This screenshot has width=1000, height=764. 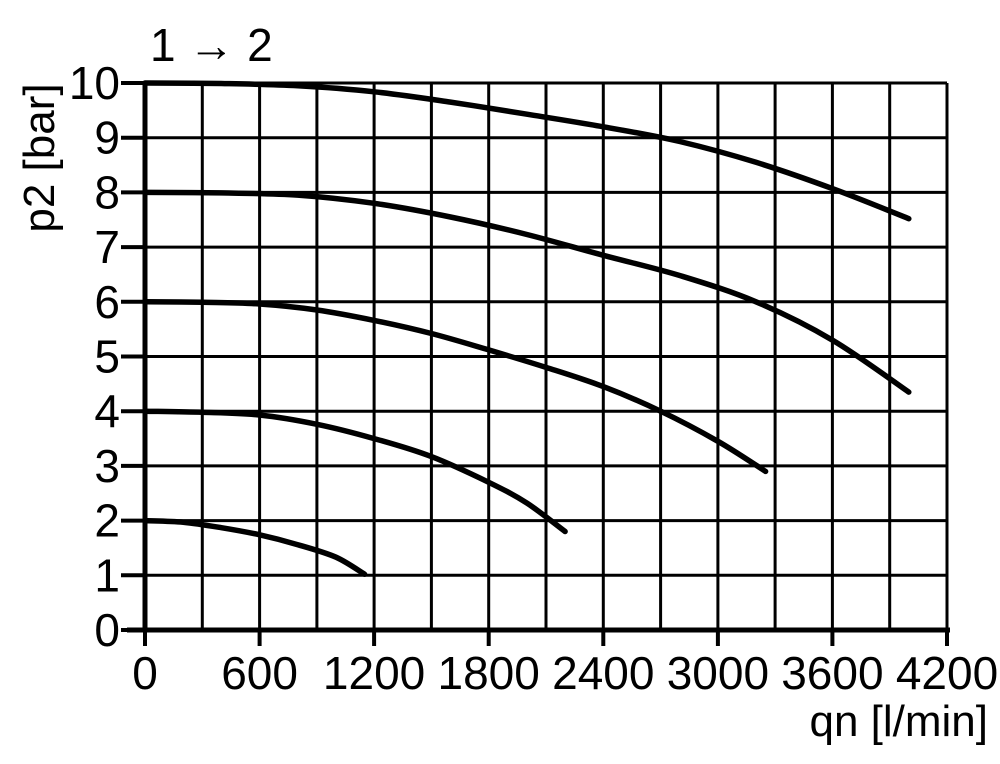 What do you see at coordinates (832, 673) in the screenshot?
I see `x-tick-label: 3600` at bounding box center [832, 673].